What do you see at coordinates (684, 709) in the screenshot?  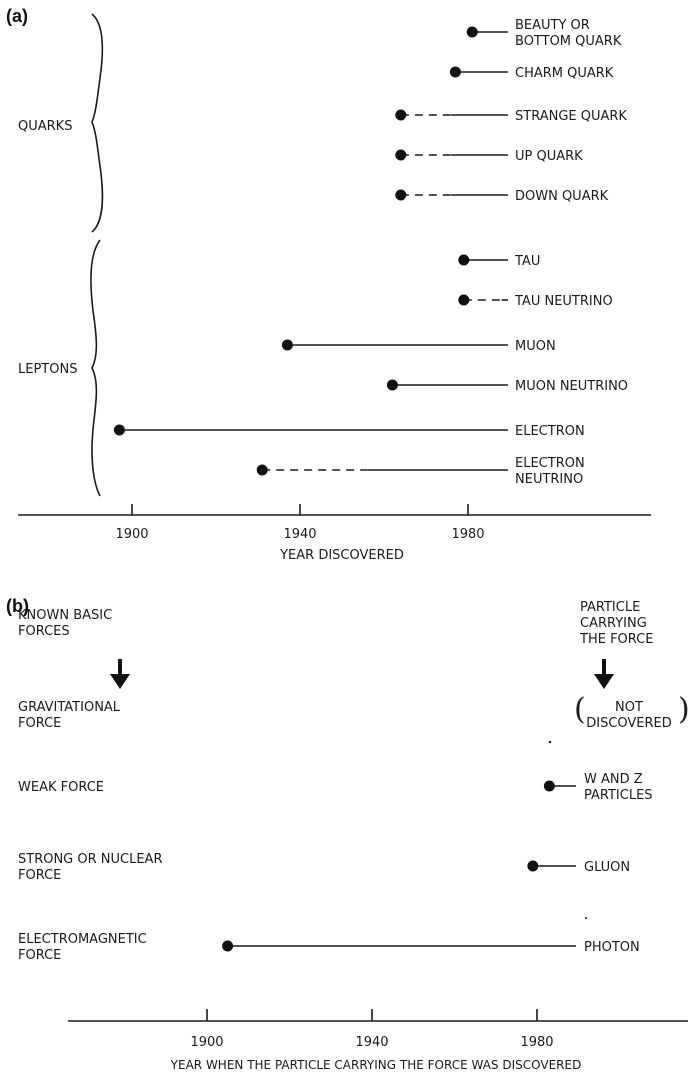 I see `not-discovered-right-paren: )` at bounding box center [684, 709].